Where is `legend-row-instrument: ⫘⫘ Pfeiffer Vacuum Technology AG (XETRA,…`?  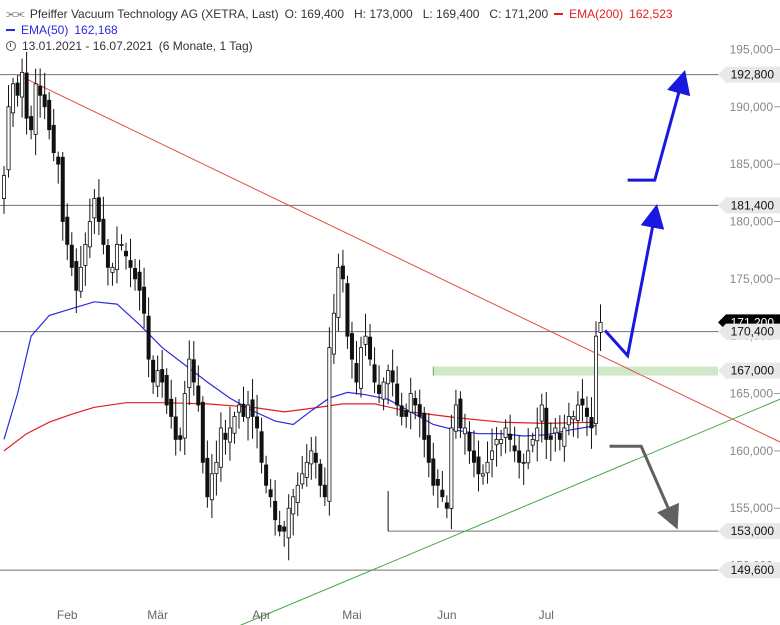 legend-row-instrument: ⫘⫘ Pfeiffer Vacuum Technology AG (XETRA,… is located at coordinates (339, 14).